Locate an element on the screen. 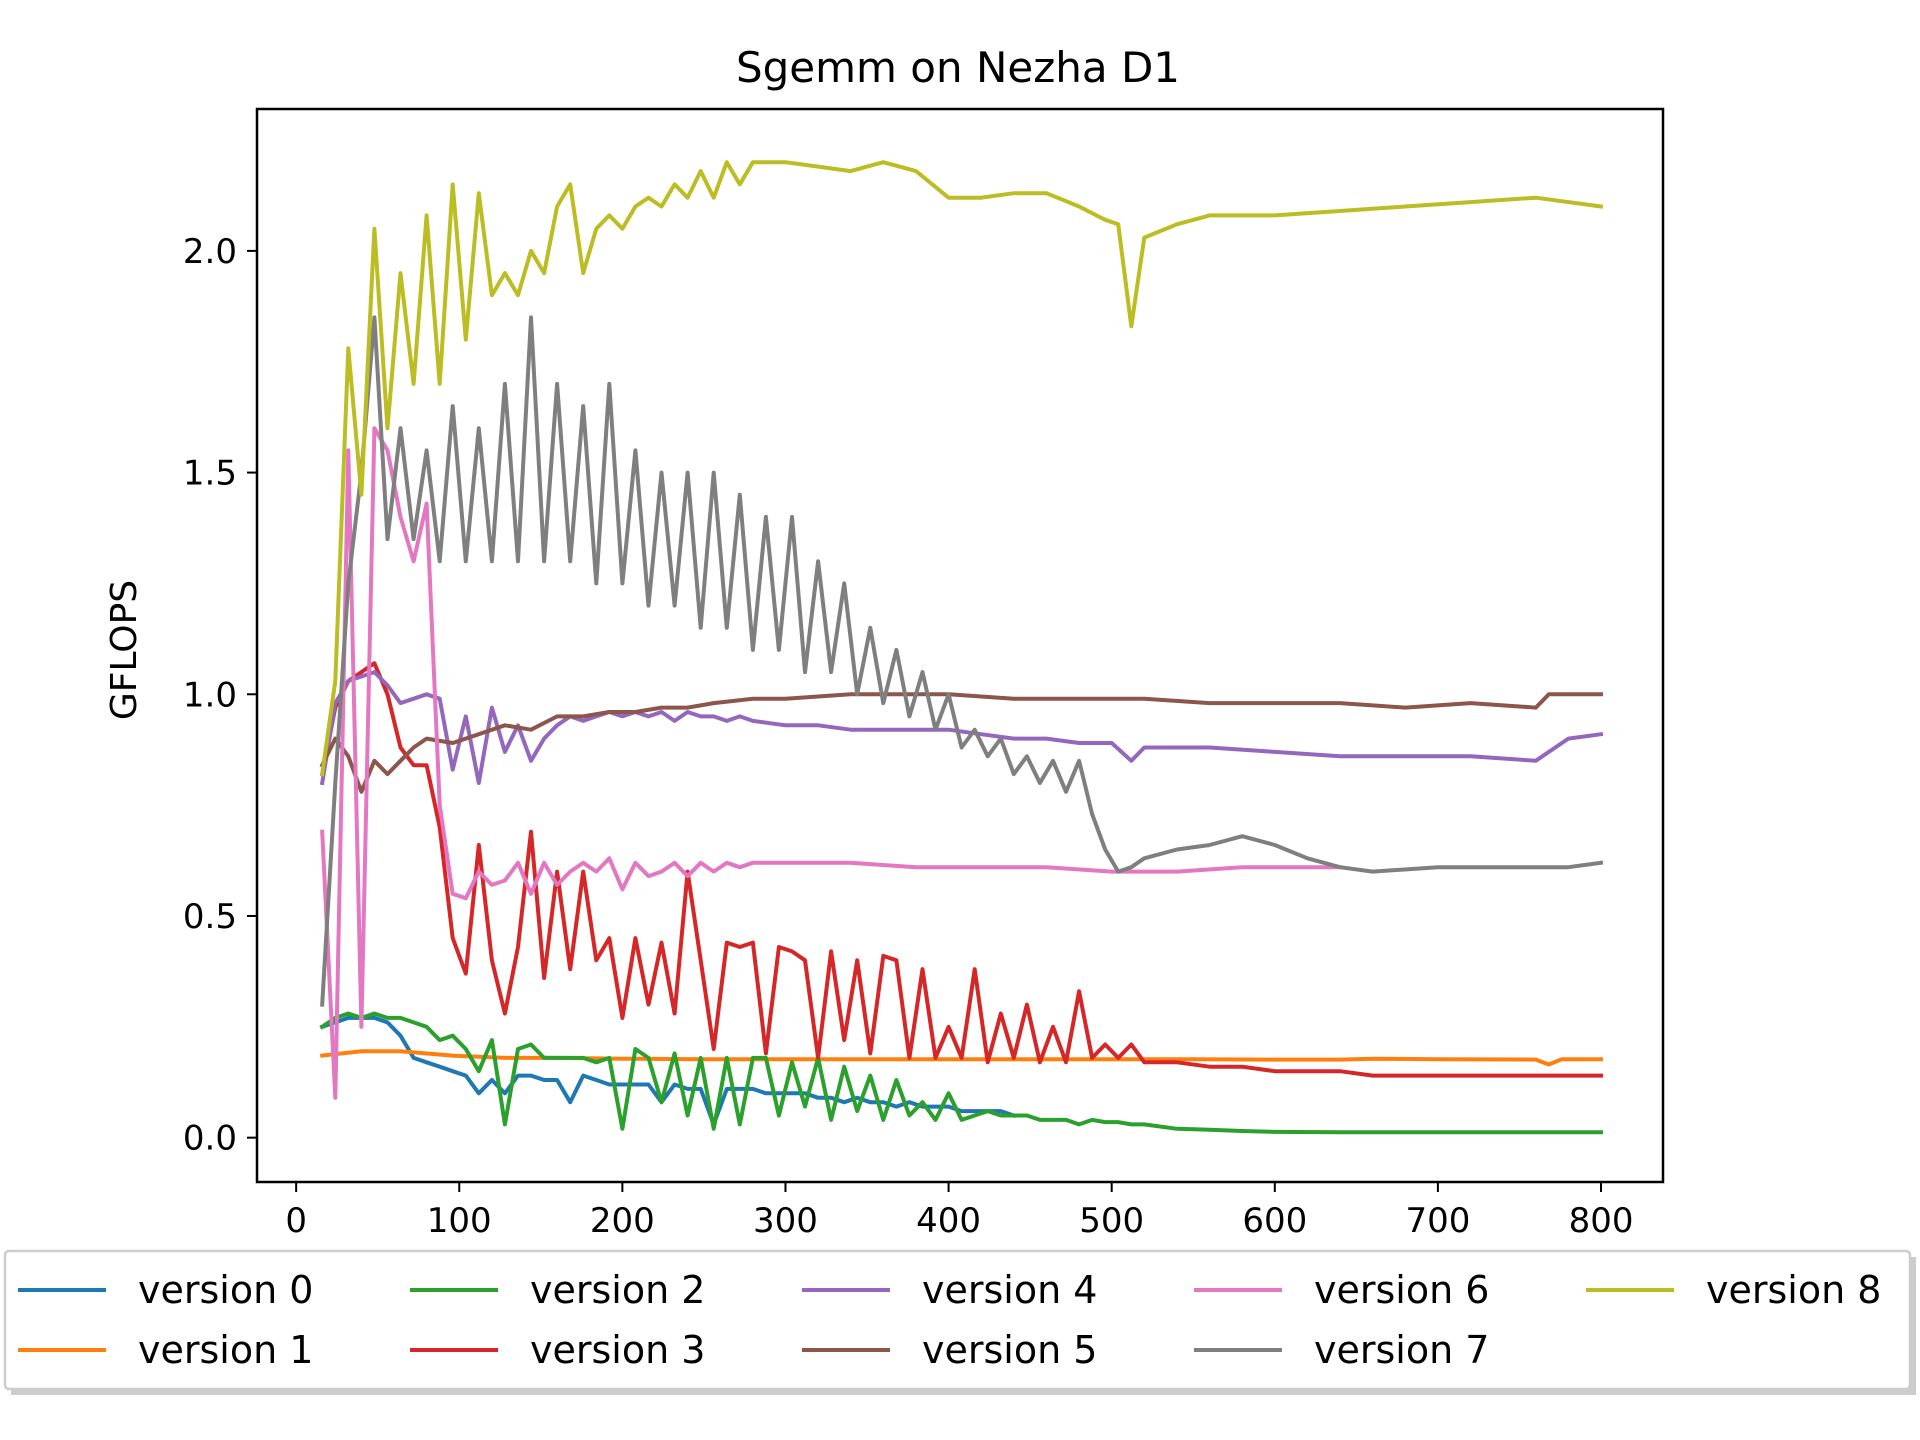 Image resolution: width=1920 pixels, height=1440 pixels. legend-label: version 6 is located at coordinates (1401, 1290).